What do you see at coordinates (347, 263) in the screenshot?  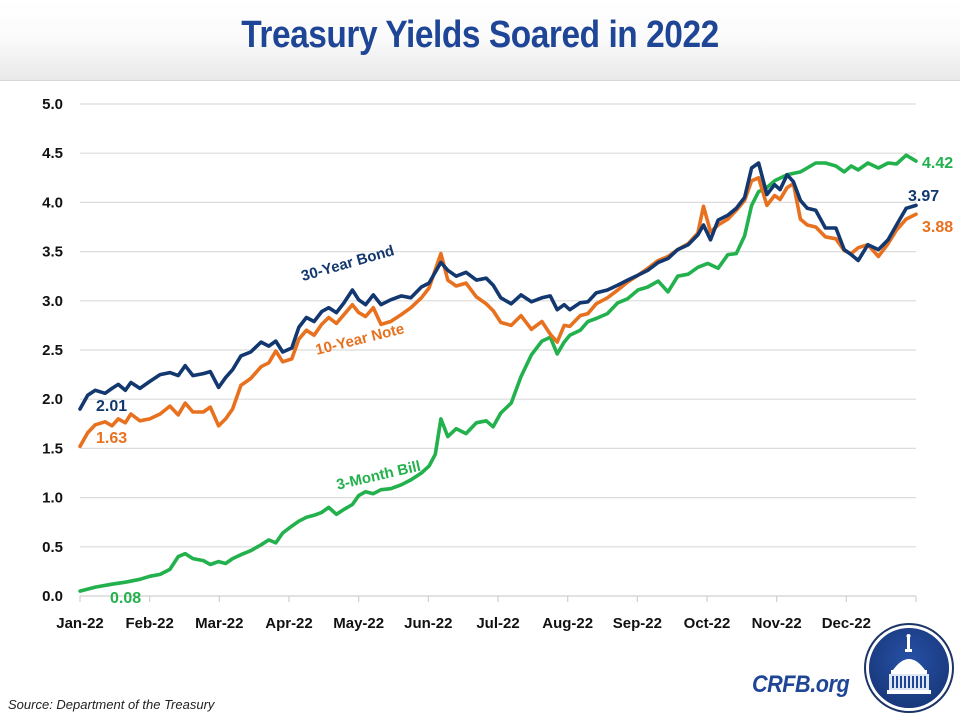 I see `series-name-label: 30-Year Bond` at bounding box center [347, 263].